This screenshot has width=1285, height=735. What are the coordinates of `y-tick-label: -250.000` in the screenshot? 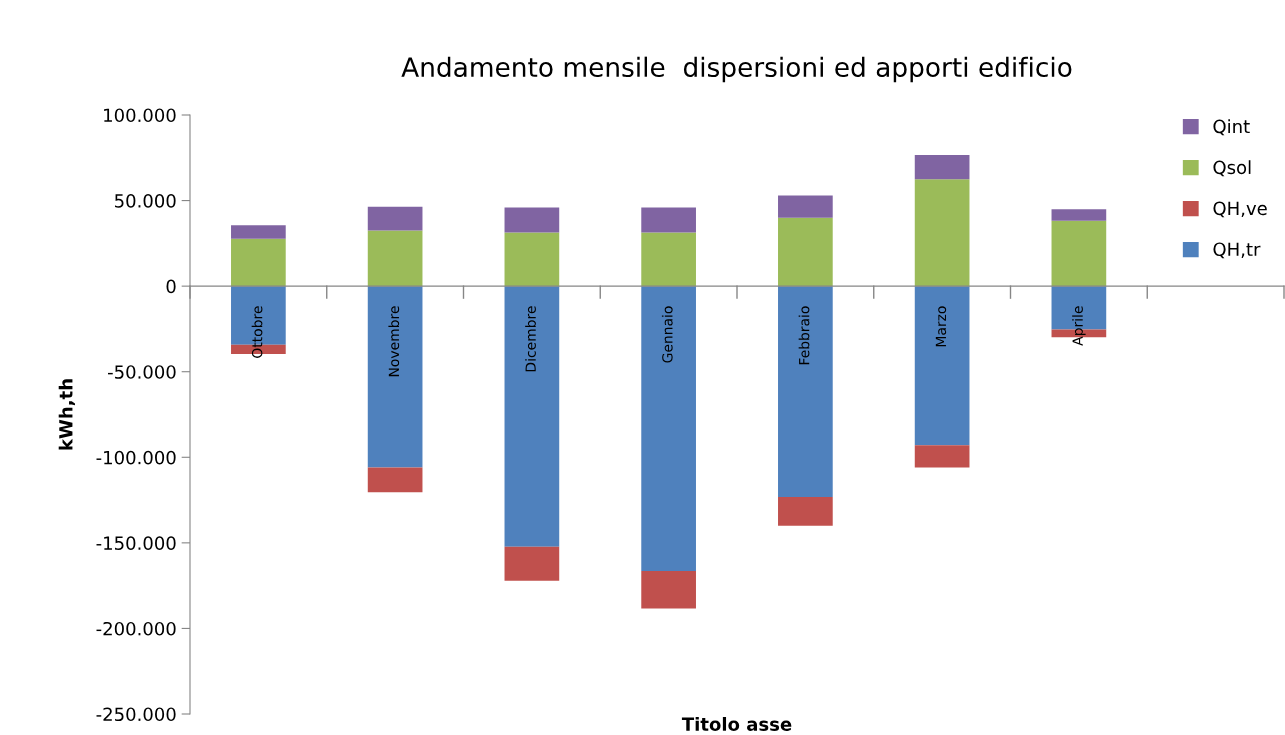 It's located at (136, 714).